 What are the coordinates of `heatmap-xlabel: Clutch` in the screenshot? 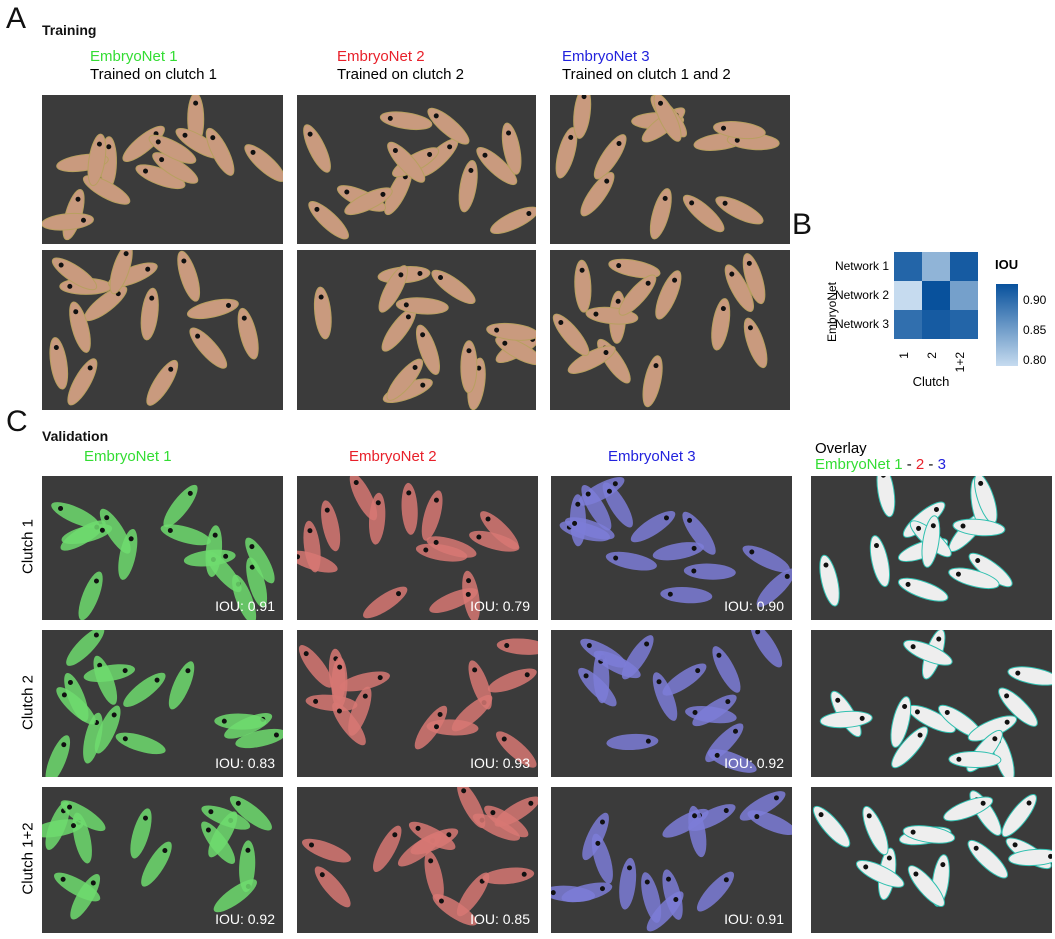 It's located at (931, 381).